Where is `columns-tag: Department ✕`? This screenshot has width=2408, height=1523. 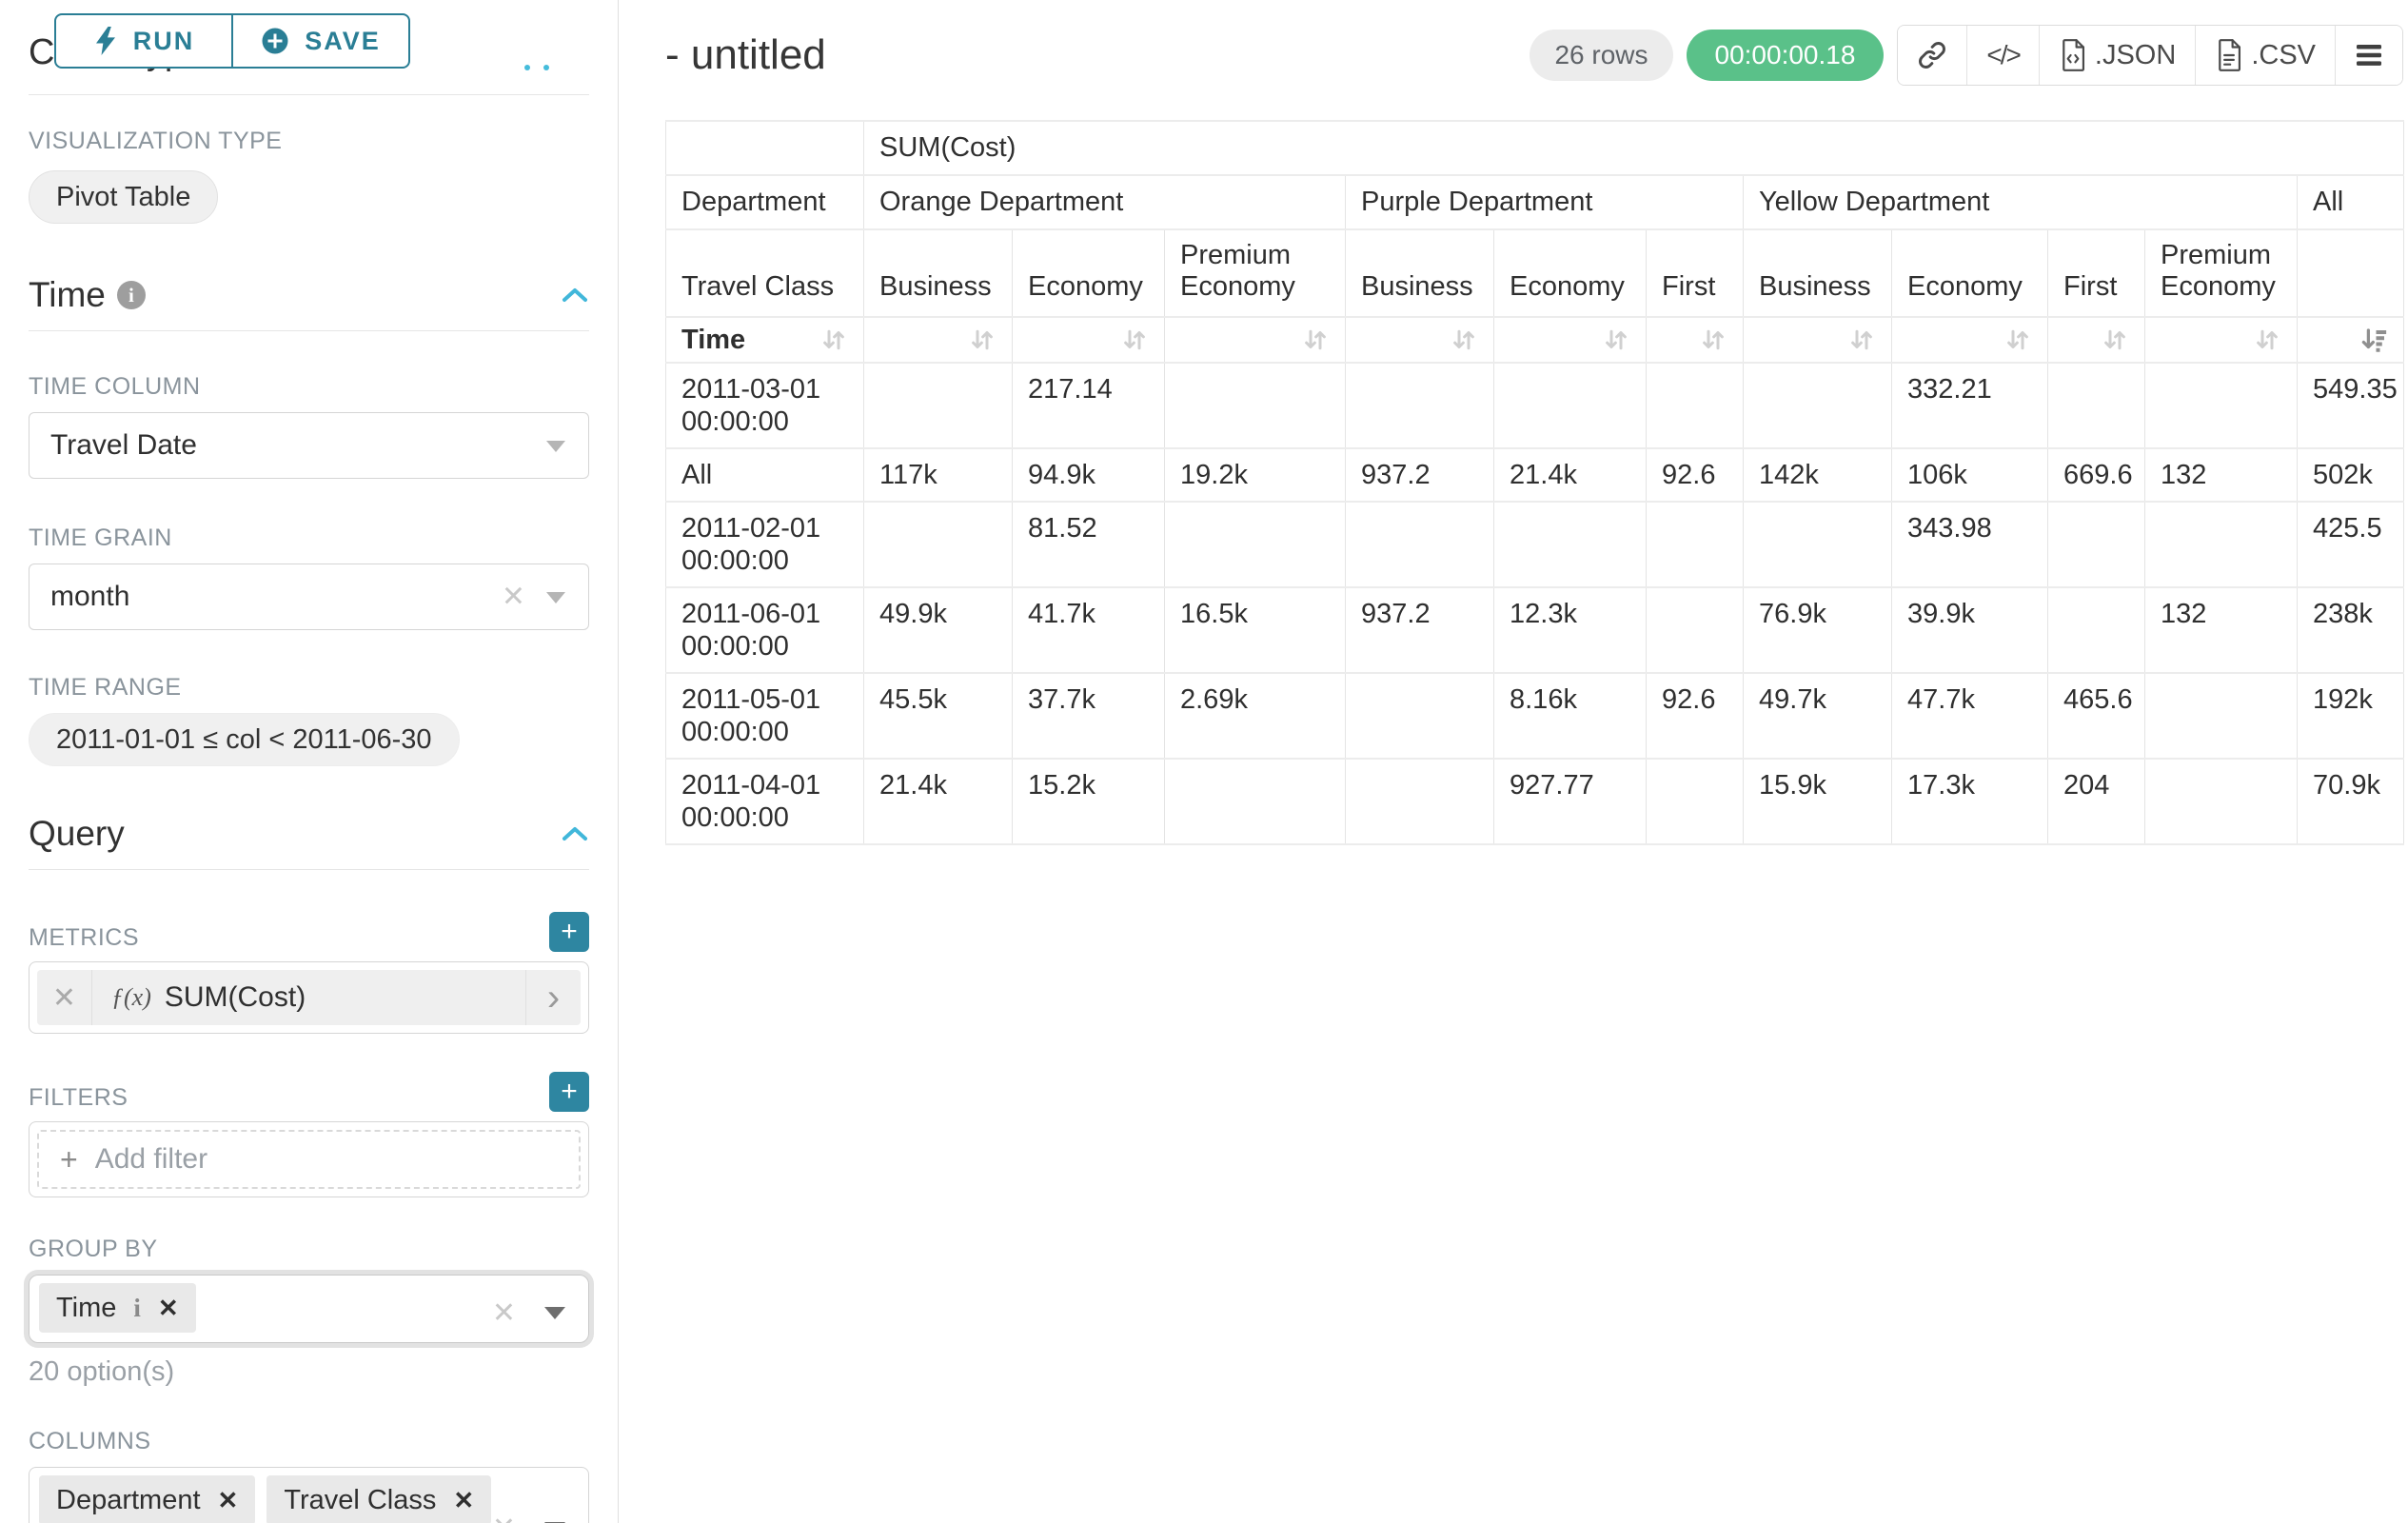
columns-tag: Department ✕ is located at coordinates (147, 1499).